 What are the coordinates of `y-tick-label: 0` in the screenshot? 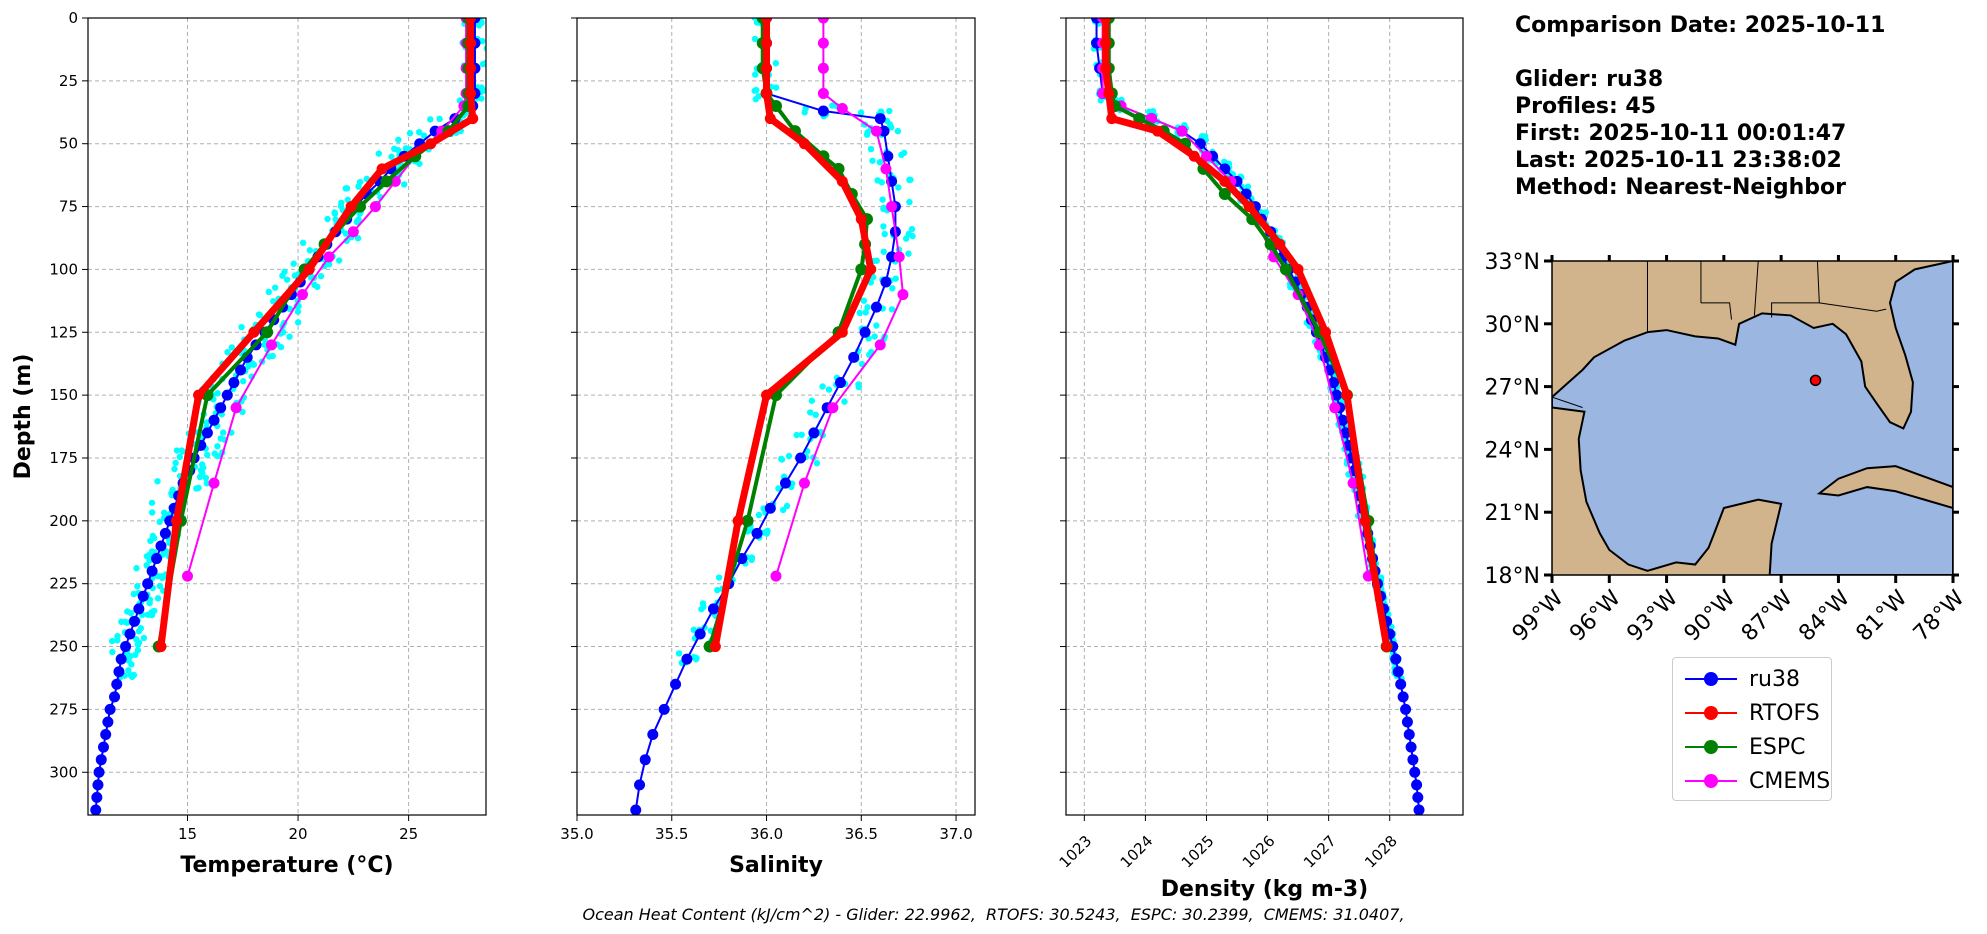 It's located at (73, 18).